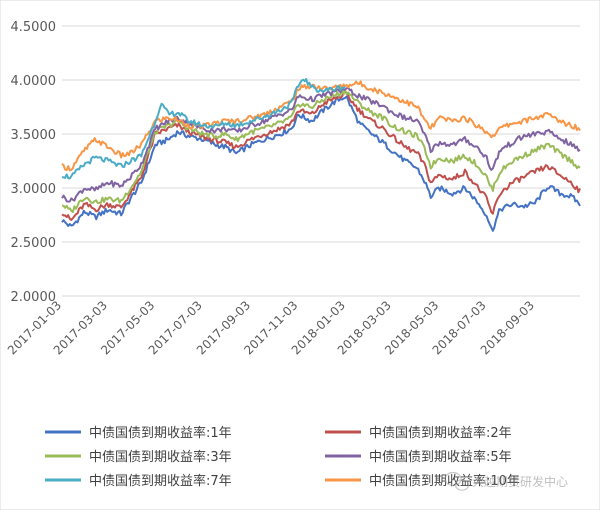 The height and width of the screenshot is (514, 600). Describe the element at coordinates (457, 481) in the screenshot. I see `wechat-logo-icon` at that location.